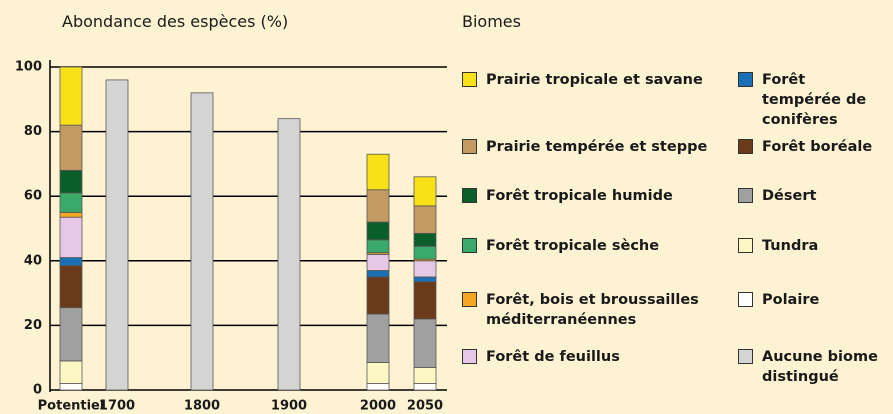 The image size is (893, 414). What do you see at coordinates (789, 196) in the screenshot?
I see `legend-label: Désert` at bounding box center [789, 196].